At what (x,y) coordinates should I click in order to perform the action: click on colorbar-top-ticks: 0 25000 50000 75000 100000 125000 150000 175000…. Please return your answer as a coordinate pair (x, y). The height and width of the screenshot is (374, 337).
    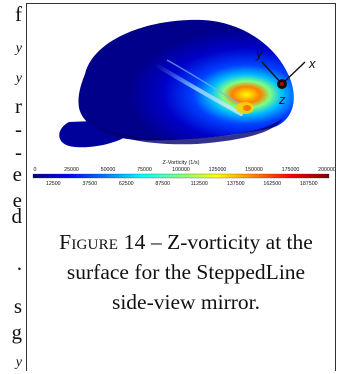
    Looking at the image, I should click on (185, 170).